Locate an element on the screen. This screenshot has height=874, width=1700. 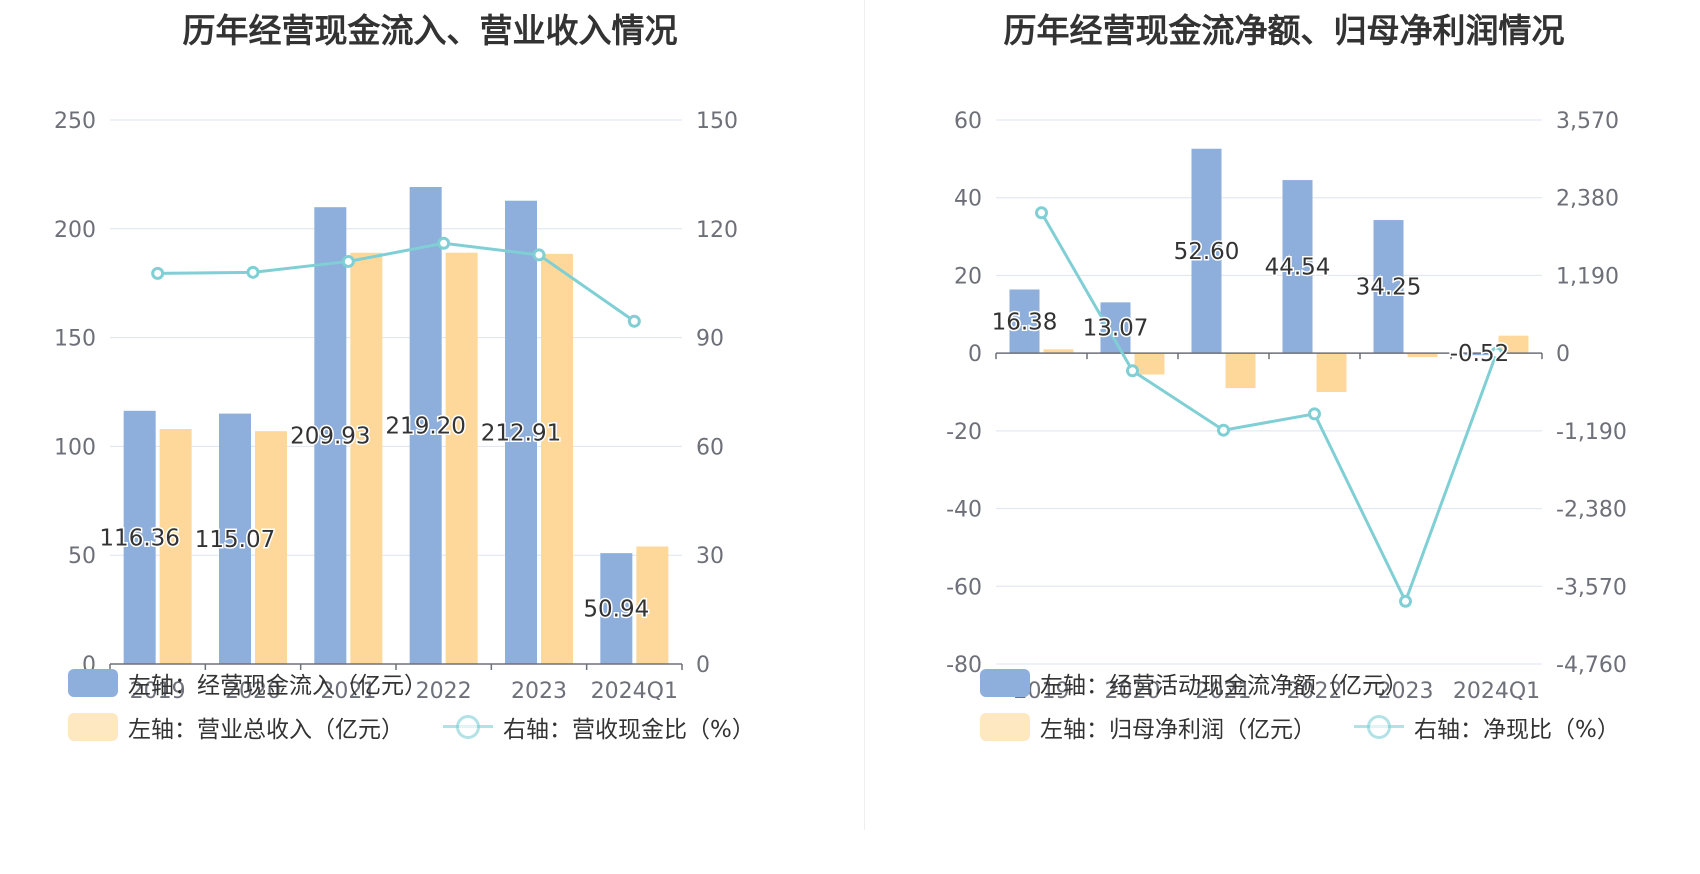
data-label: 52.60 is located at coordinates (1207, 252).